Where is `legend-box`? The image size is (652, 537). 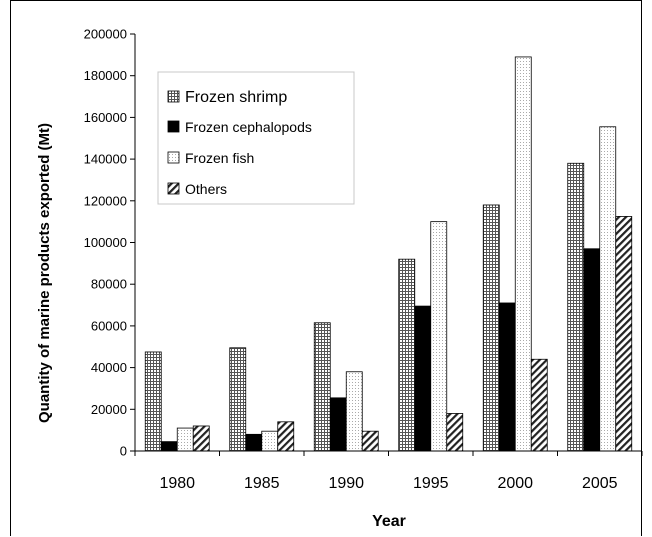 legend-box is located at coordinates (256, 138).